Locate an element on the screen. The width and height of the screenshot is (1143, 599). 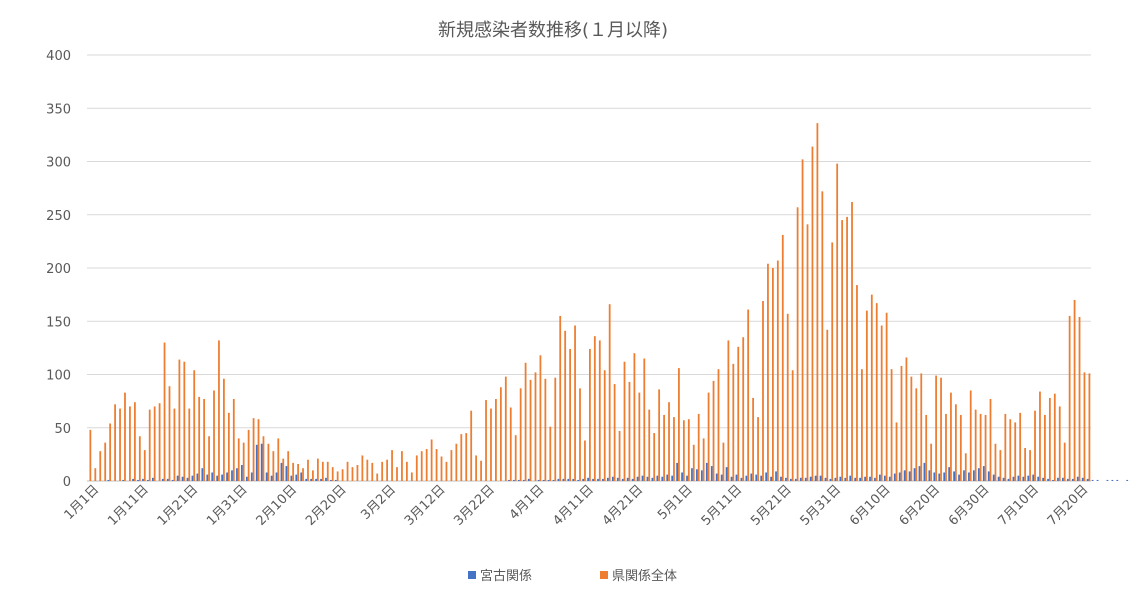
y-tick-label: 250 is located at coordinates (58, 216).